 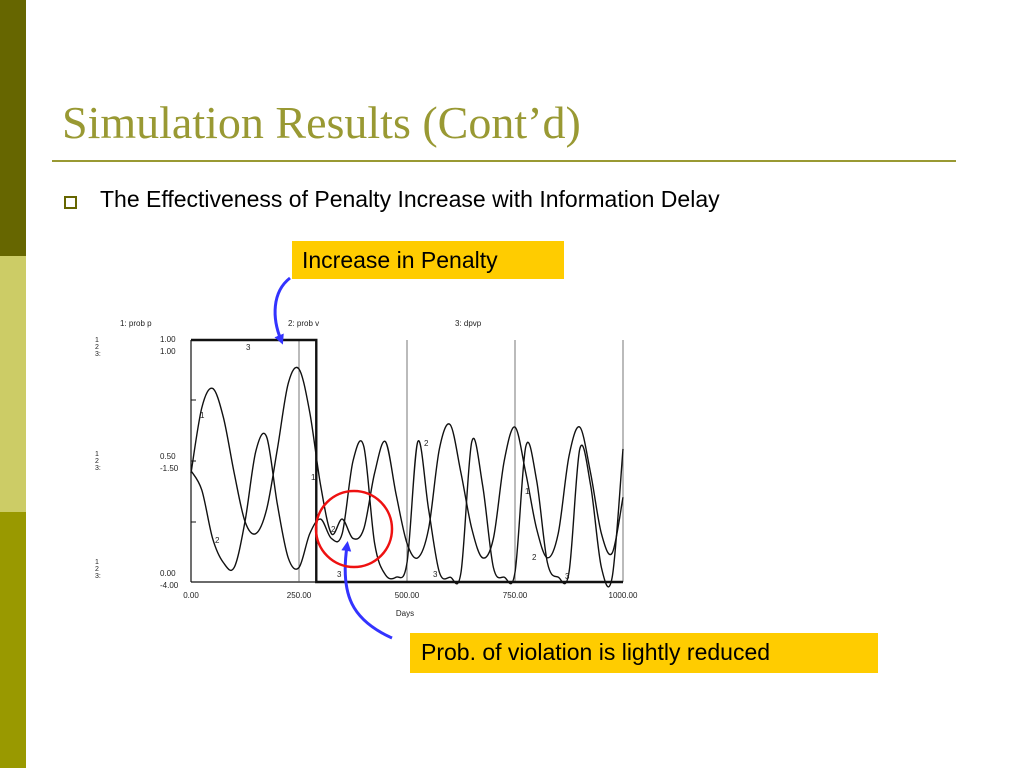 I want to click on y-tick-label-0-0: 1.00, so click(x=168, y=339).